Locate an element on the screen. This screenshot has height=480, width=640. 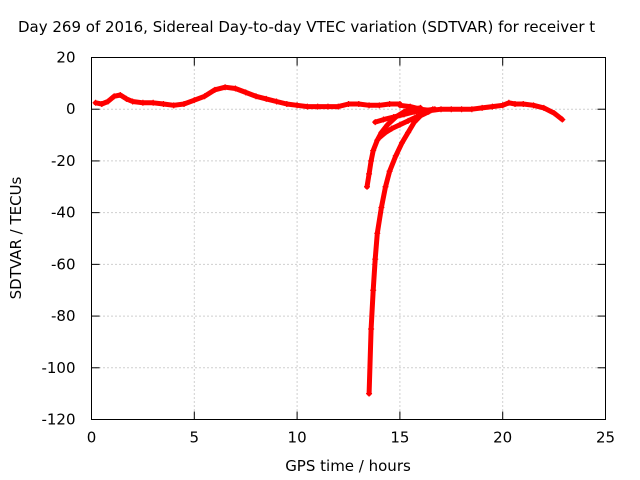
y-tick-label: -20 is located at coordinates (63, 161).